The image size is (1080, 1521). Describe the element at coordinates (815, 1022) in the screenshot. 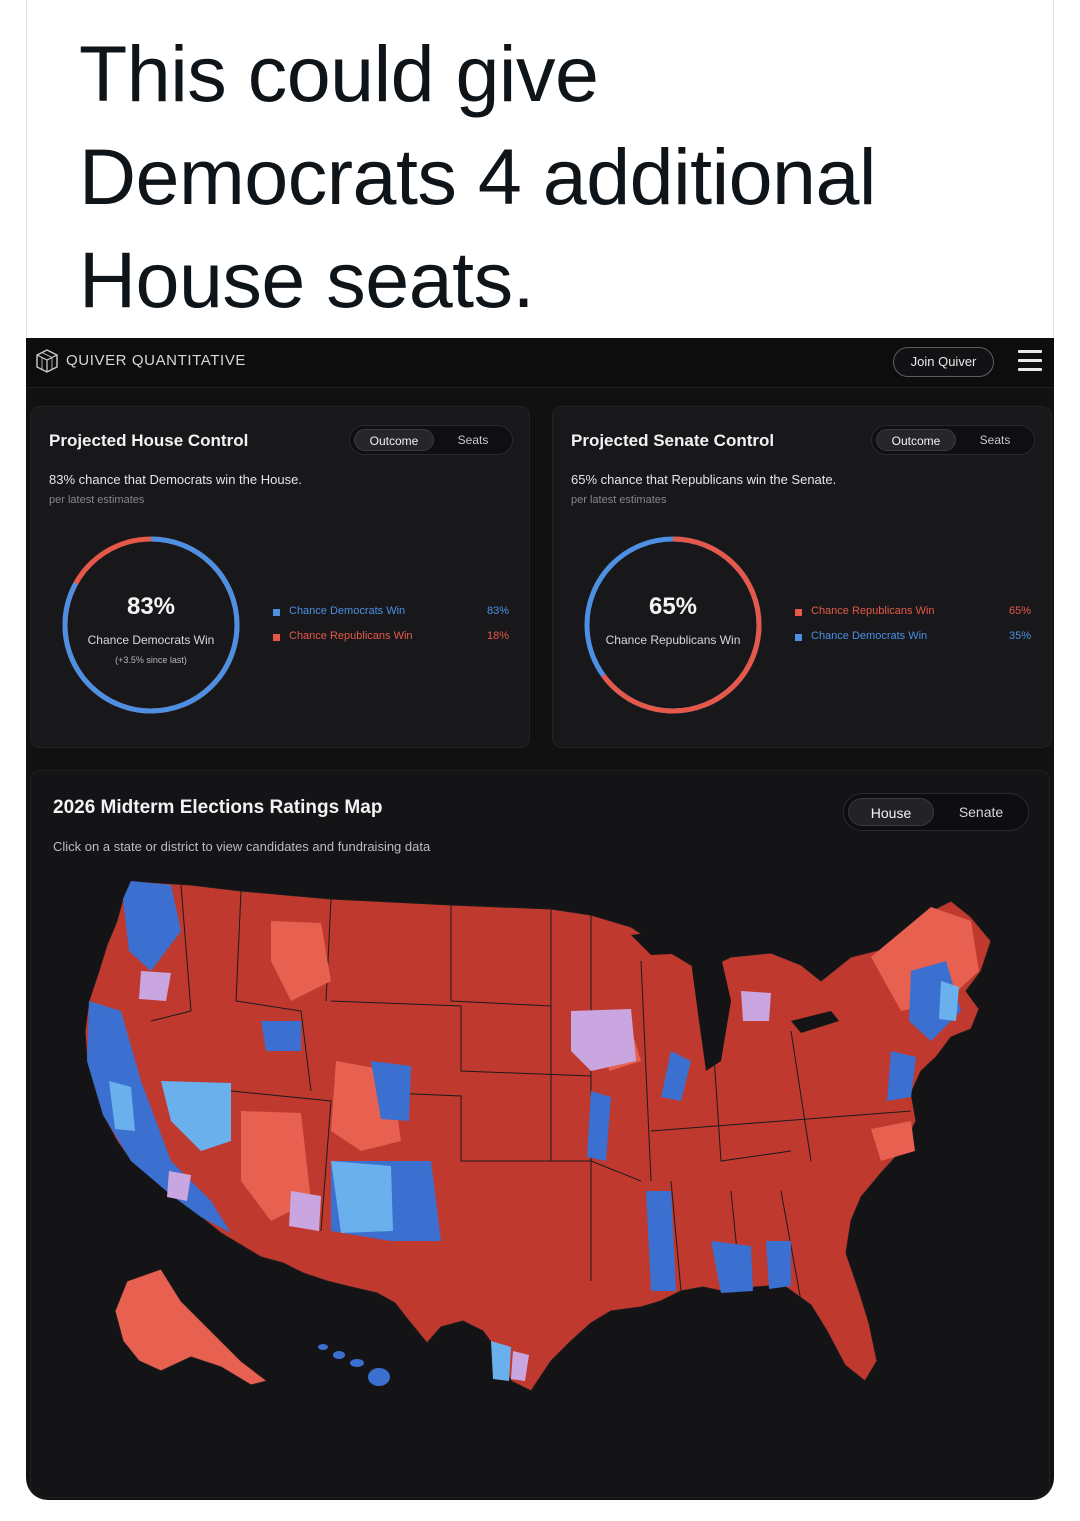

I see `lake-erie` at that location.